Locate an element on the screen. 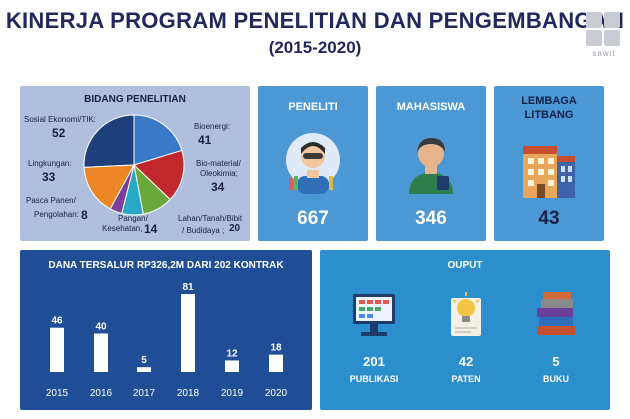  buku-label: BUKU is located at coordinates (556, 379).